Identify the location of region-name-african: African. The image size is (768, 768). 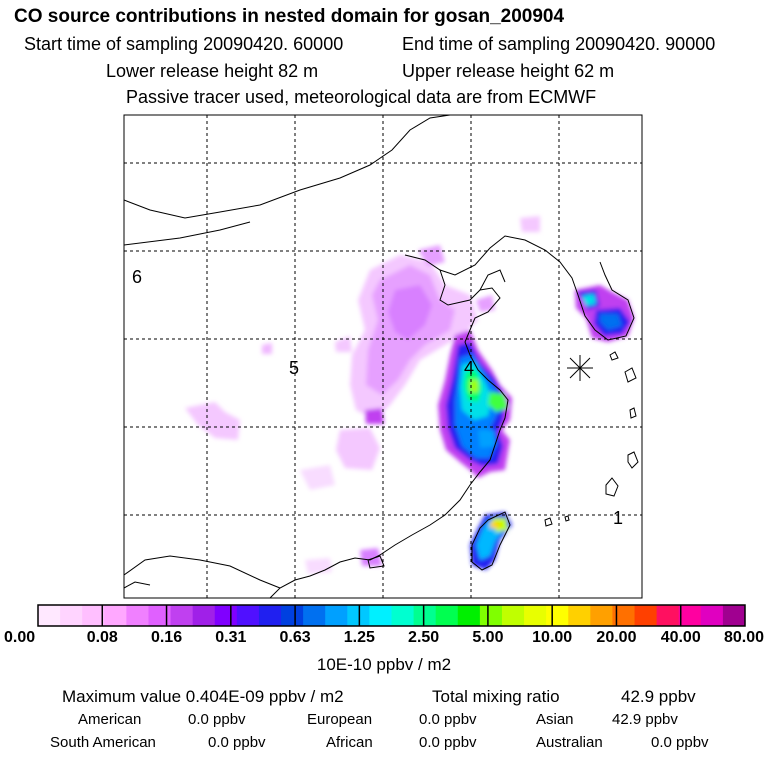
(349, 742).